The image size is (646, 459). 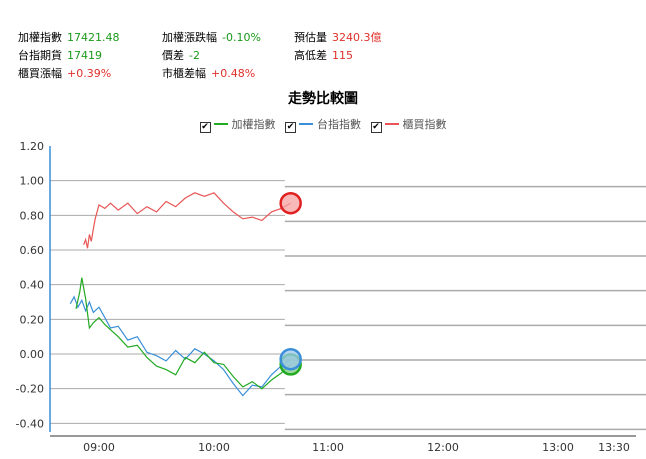 I want to click on x-tick-label: 13:00, so click(x=558, y=447).